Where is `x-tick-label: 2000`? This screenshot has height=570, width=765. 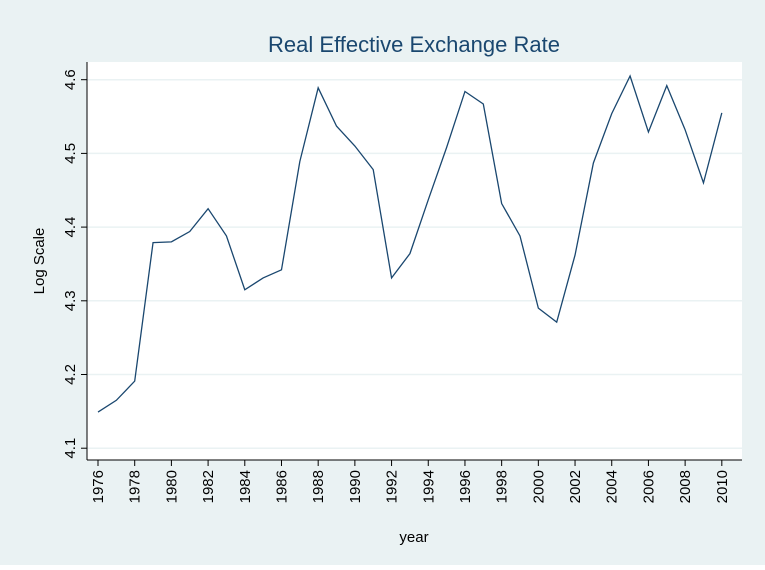 x-tick-label: 2000 is located at coordinates (538, 486).